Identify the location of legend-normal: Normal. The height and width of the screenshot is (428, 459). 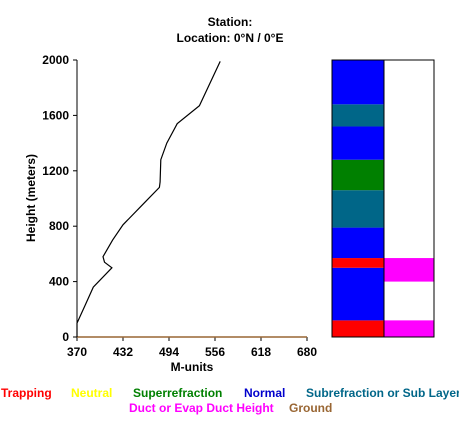
(265, 393).